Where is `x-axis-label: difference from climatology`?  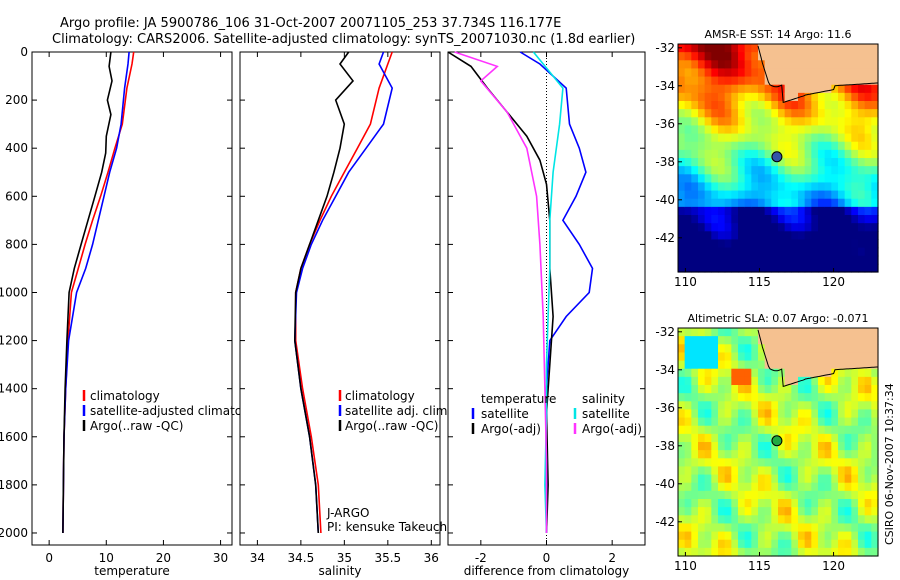 x-axis-label: difference from climatology is located at coordinates (547, 571).